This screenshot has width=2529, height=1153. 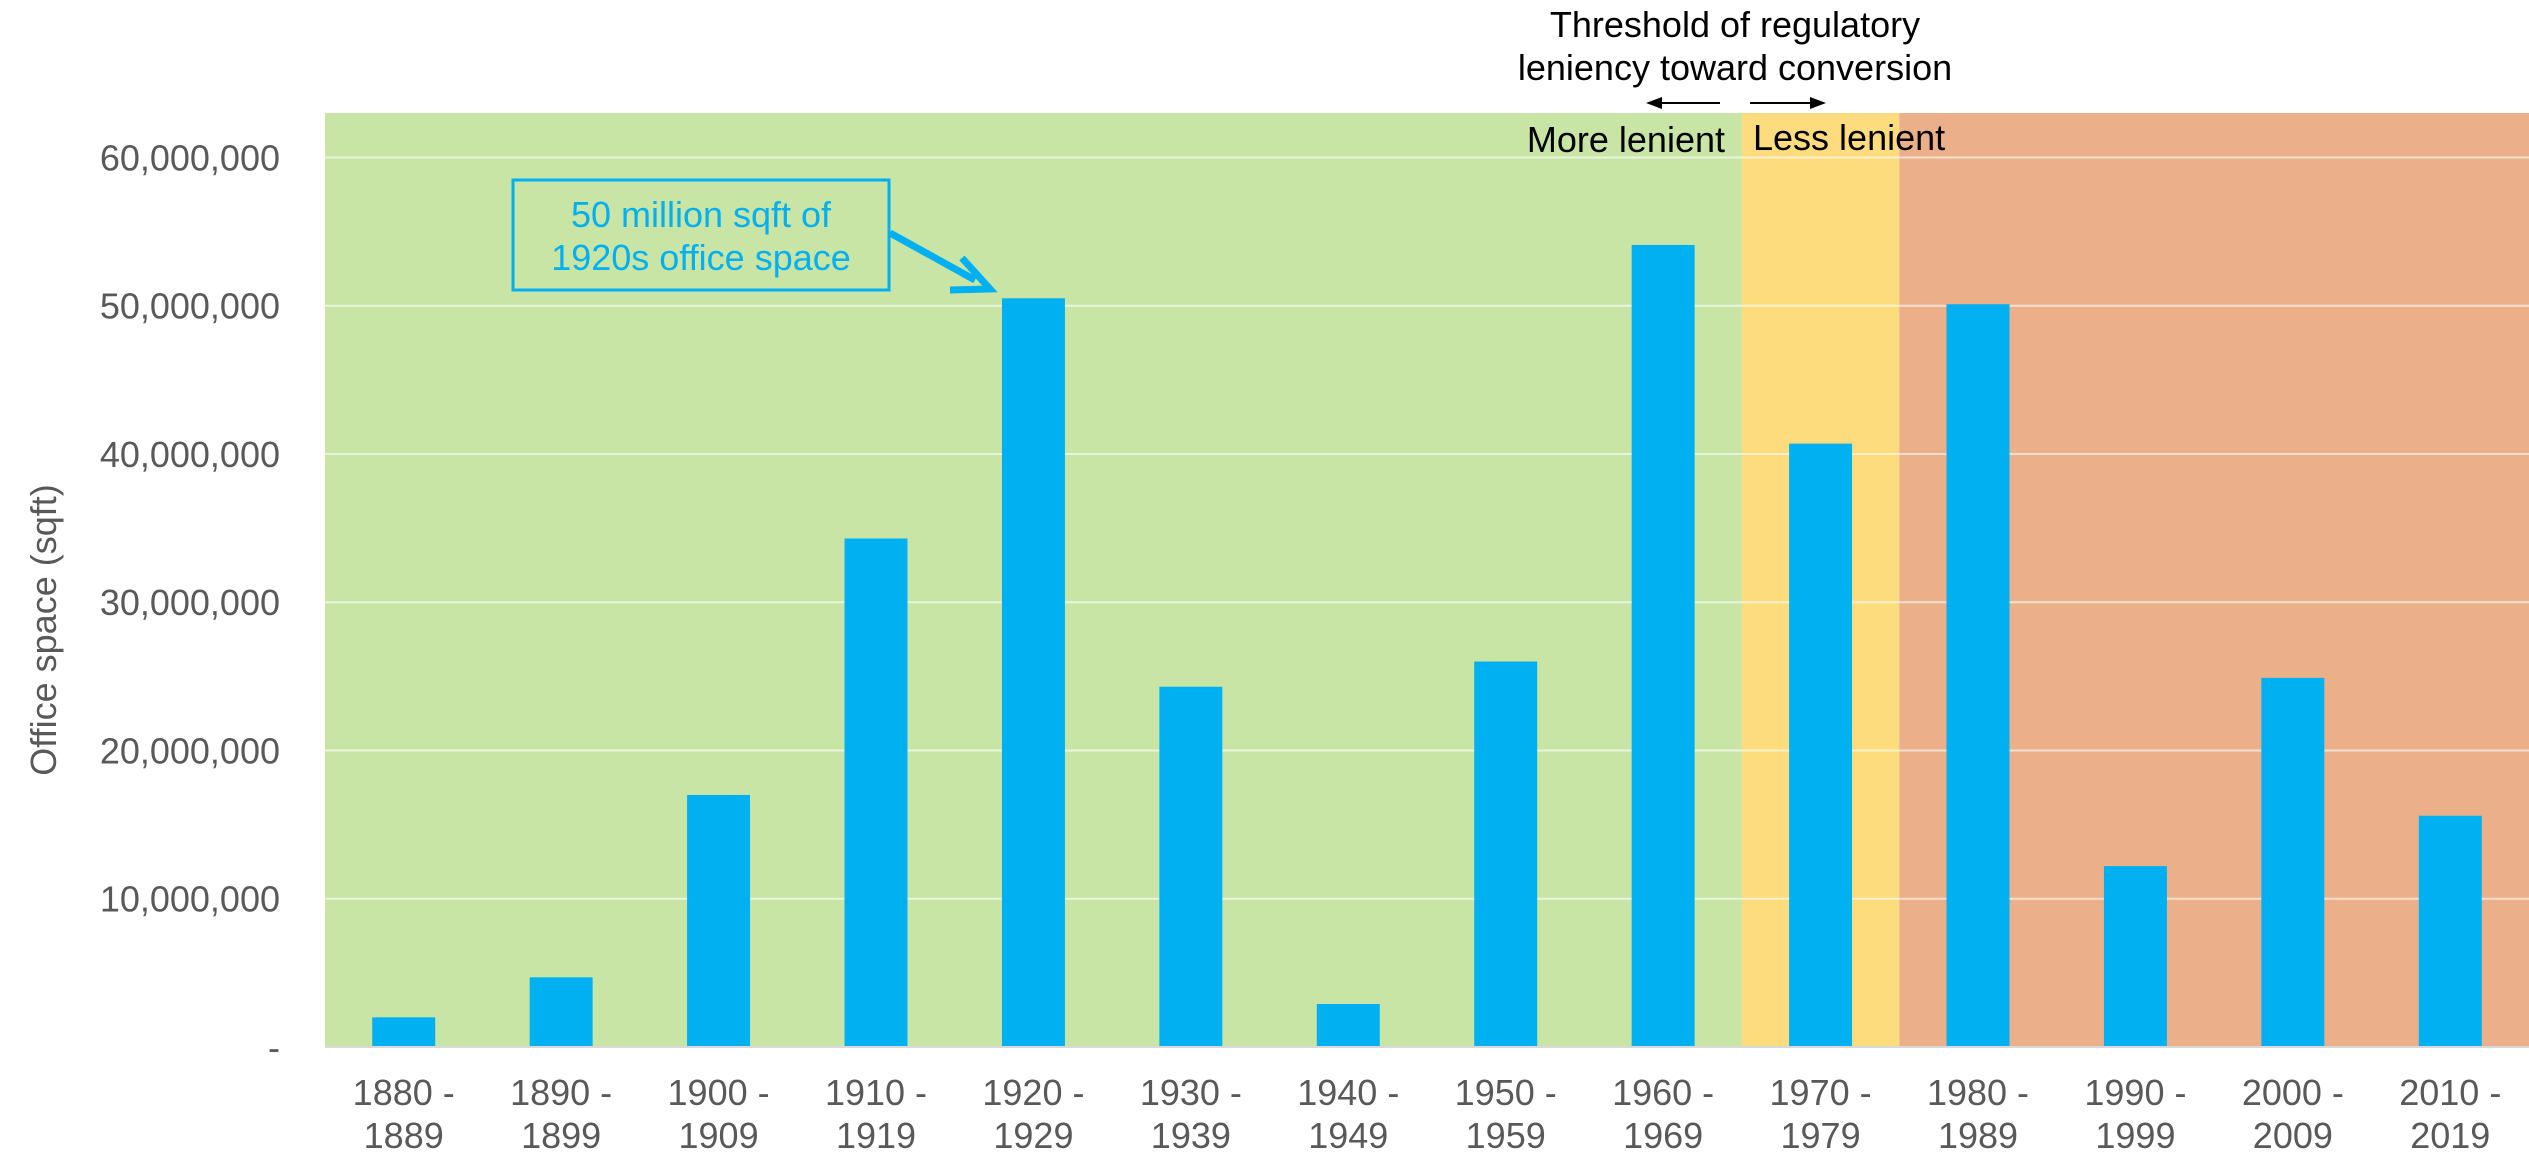 What do you see at coordinates (1033, 1134) in the screenshot?
I see `x-tick-label: 1929` at bounding box center [1033, 1134].